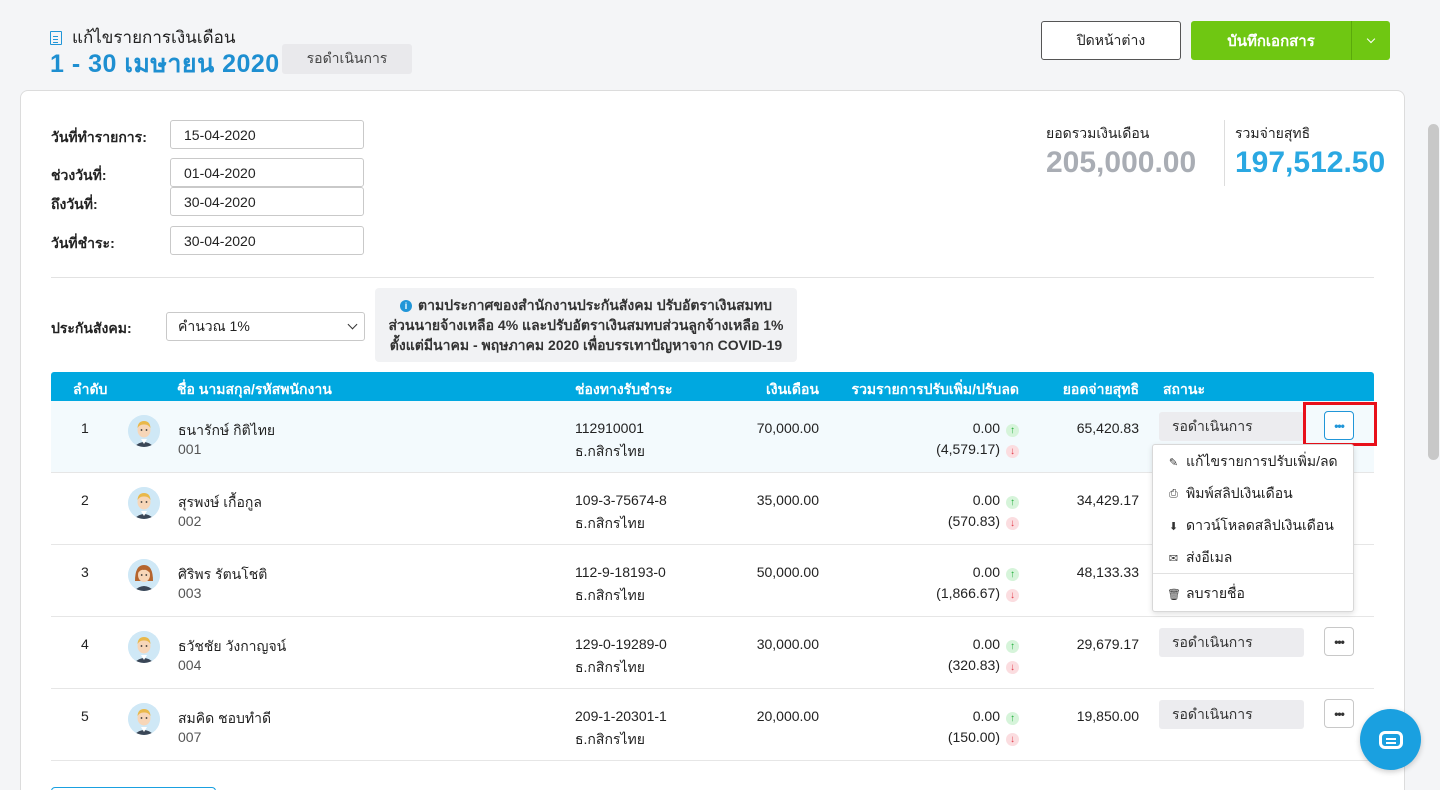  I want to click on from-date-input: 01-04-2020, so click(267, 172).